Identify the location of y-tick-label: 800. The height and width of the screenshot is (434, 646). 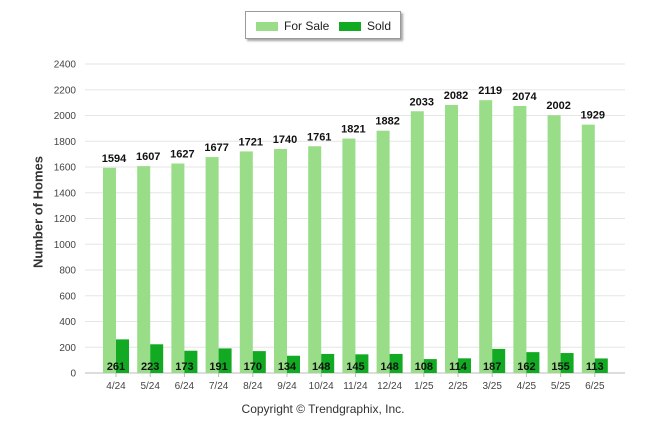
(67, 271).